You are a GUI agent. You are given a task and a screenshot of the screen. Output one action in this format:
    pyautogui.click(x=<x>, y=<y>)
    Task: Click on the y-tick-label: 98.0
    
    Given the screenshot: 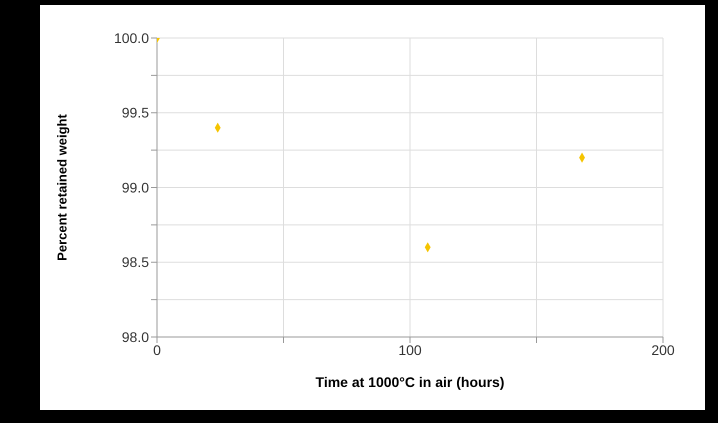 What is the action you would take?
    pyautogui.click(x=136, y=336)
    